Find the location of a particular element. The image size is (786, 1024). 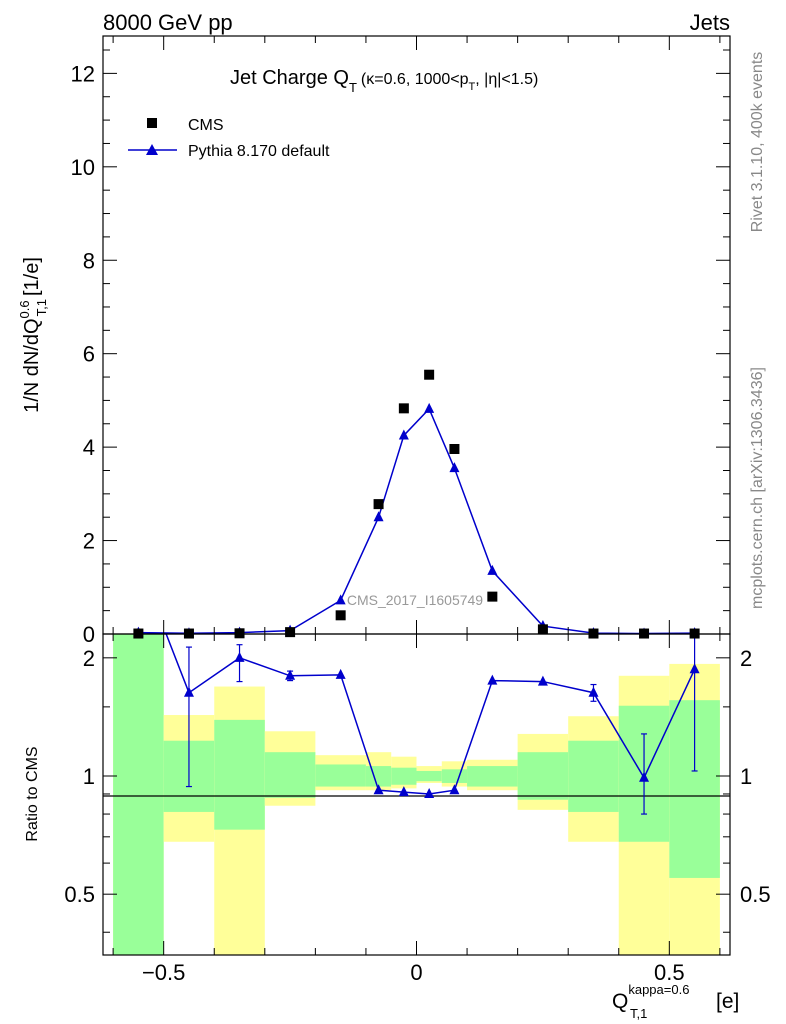

chart-title: Jet Charge QT (κ=0.6, 1000<pT, |η|<1.5) is located at coordinates (384, 81).